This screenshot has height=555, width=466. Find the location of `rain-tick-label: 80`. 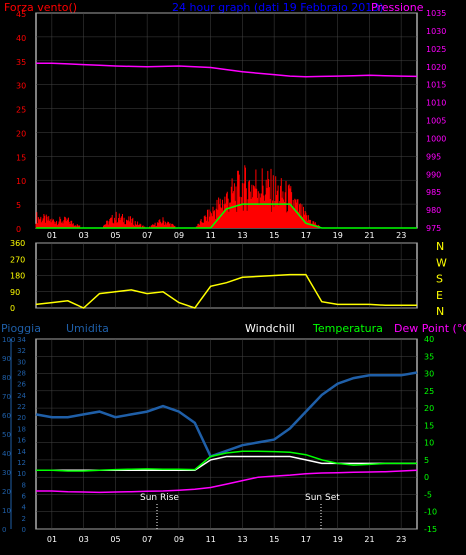

rain-tick-label: 80 is located at coordinates (6, 378).